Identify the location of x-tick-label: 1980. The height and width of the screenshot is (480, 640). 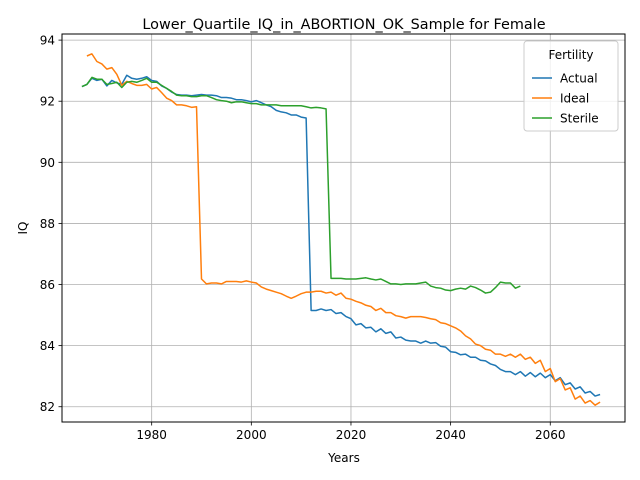
(151, 435).